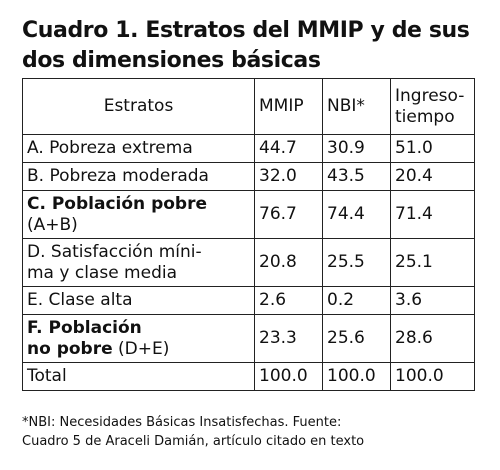 This screenshot has width=500, height=470. I want to click on cell-nbi: 25.6, so click(356, 338).